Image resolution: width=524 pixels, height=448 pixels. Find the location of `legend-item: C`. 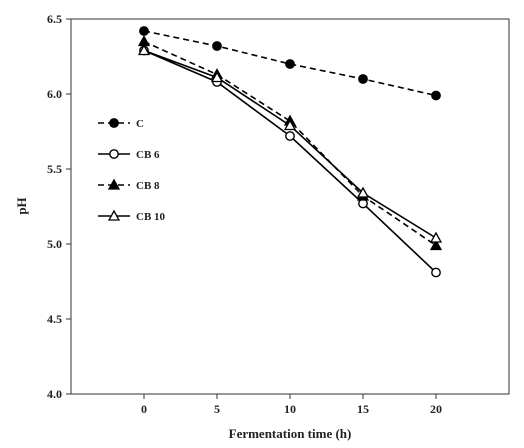

legend-item: C is located at coordinates (121, 124).